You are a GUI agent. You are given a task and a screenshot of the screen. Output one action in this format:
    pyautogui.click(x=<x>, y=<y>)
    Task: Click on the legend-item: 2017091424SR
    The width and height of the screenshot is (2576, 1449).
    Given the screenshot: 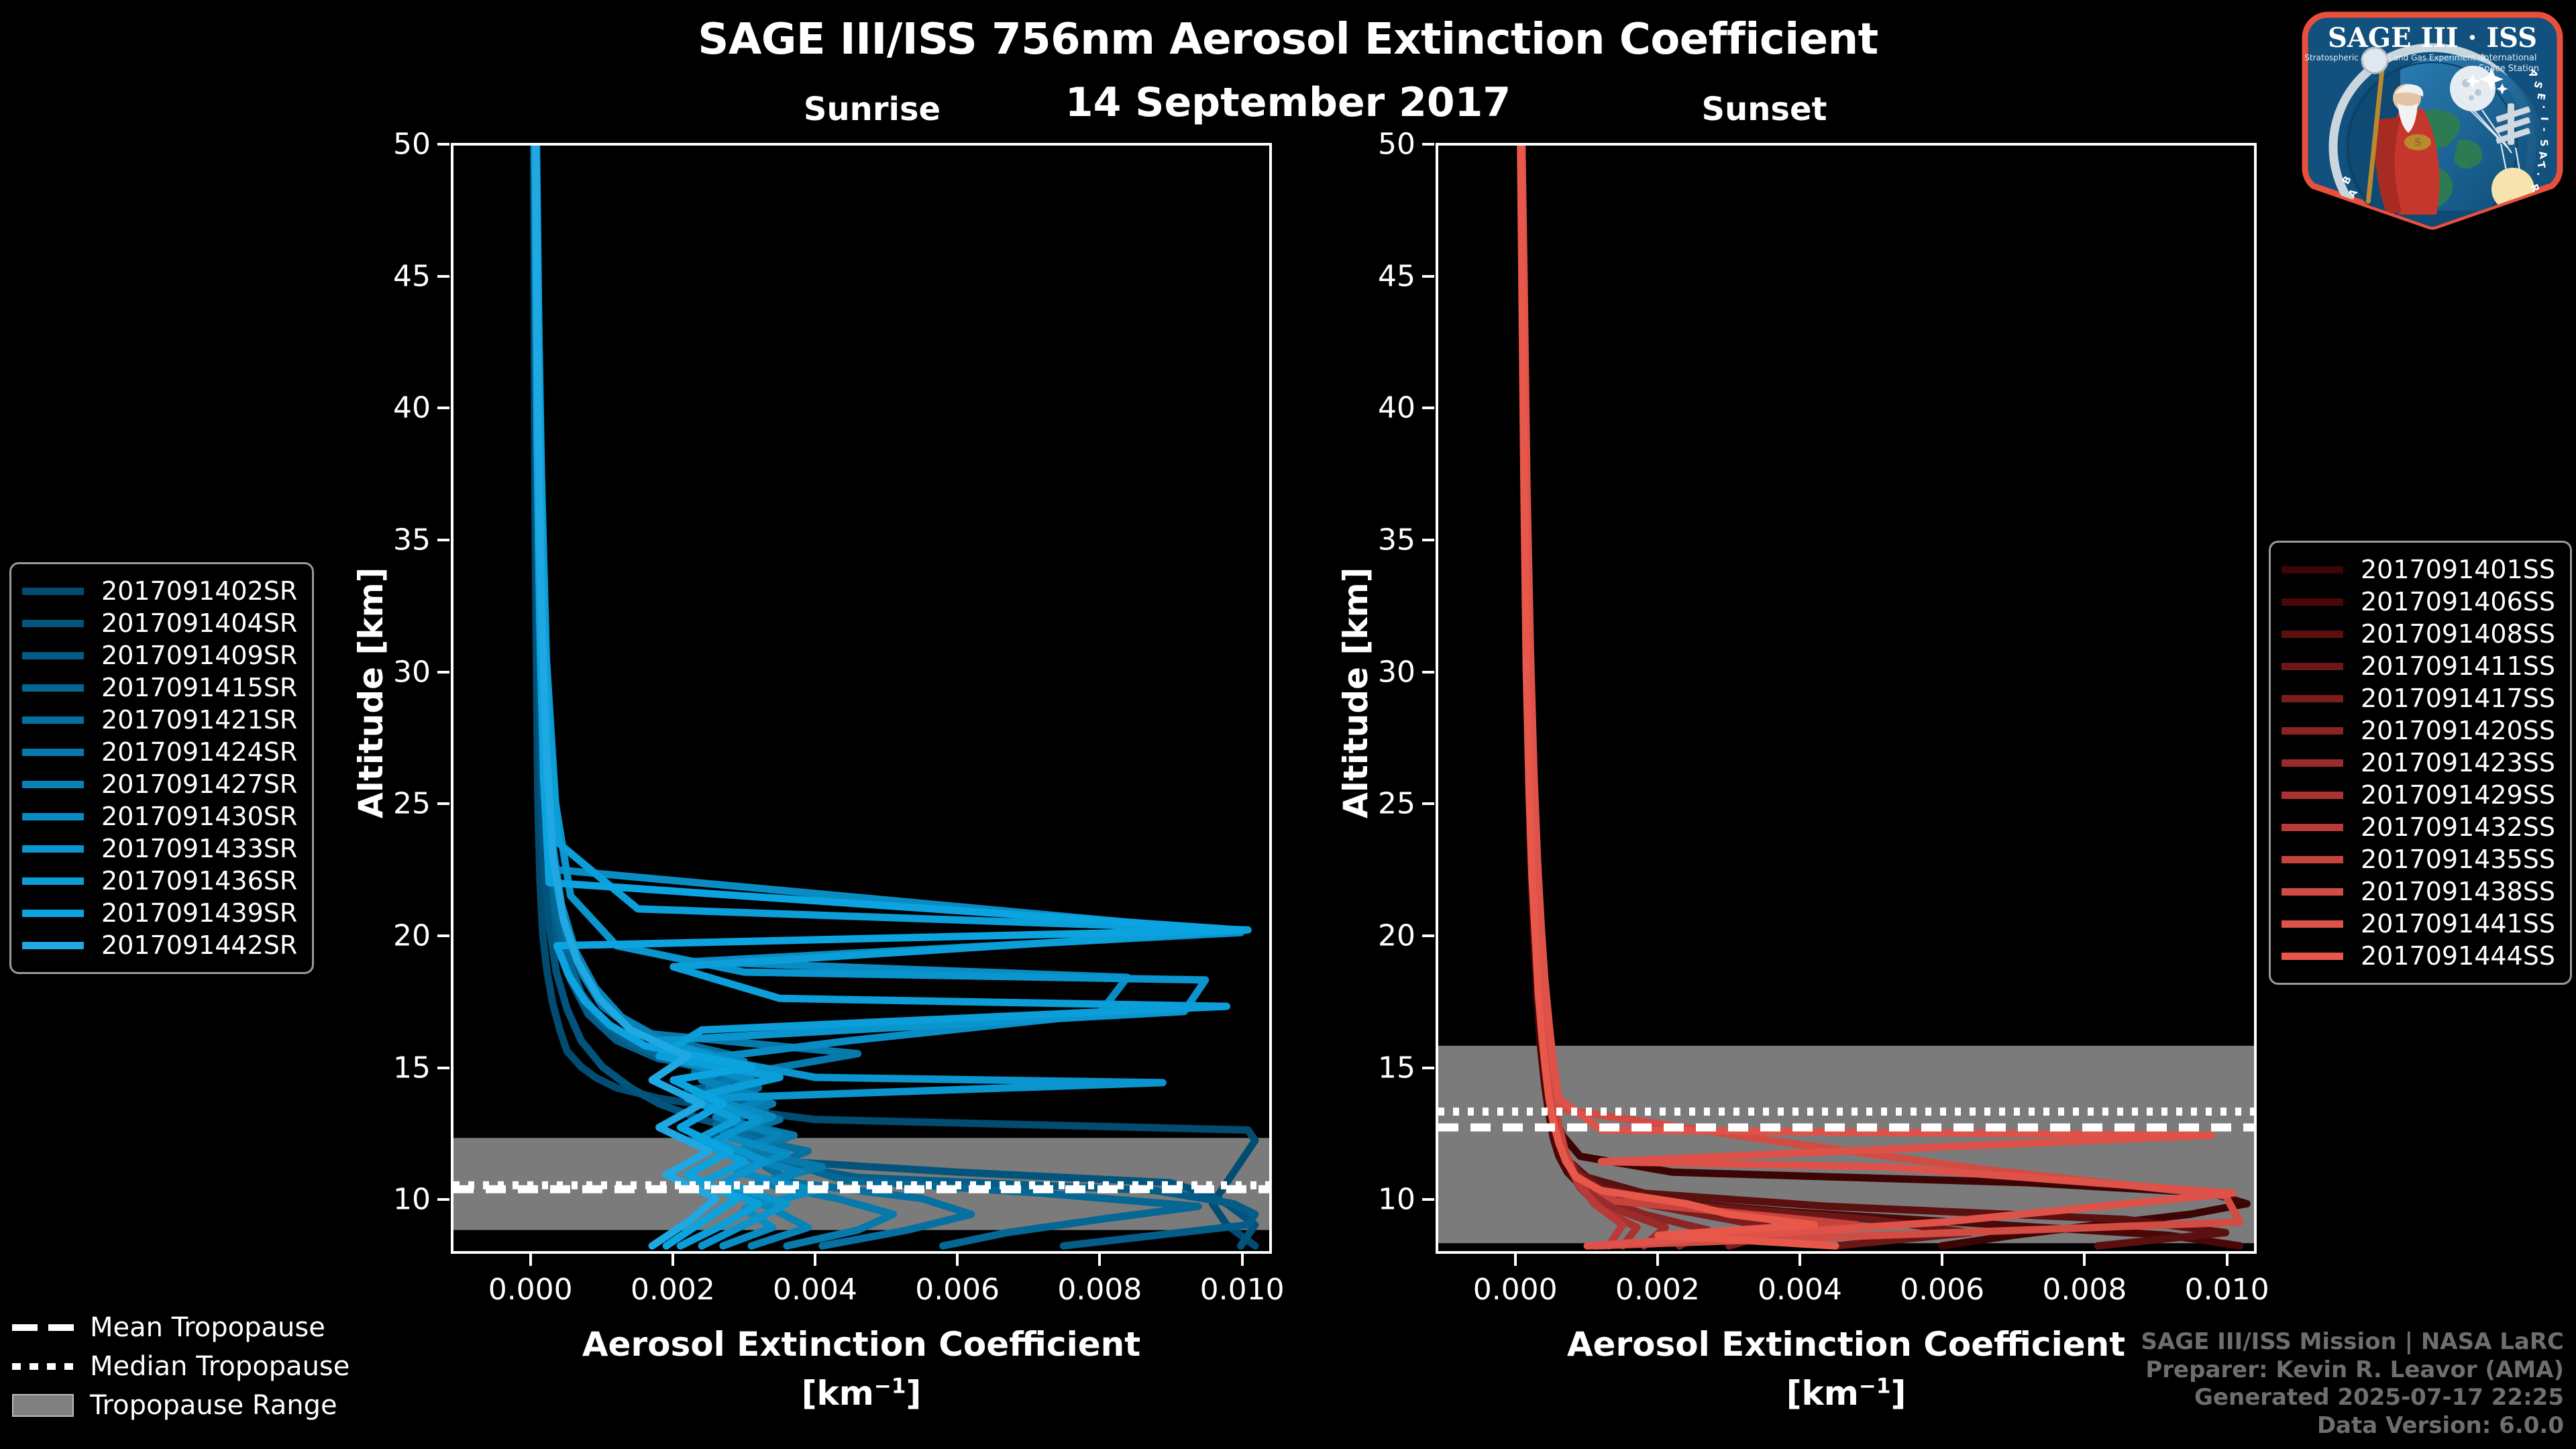 What is the action you would take?
    pyautogui.click(x=159, y=752)
    